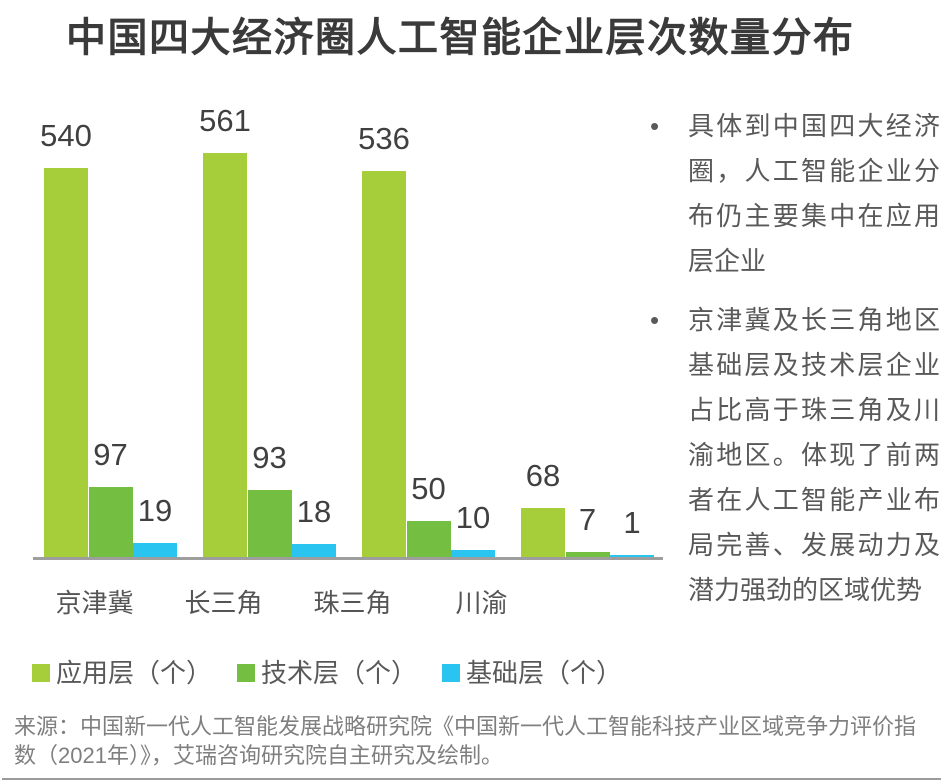 Image resolution: width=945 pixels, height=783 pixels. I want to click on chart-legend: 应用层（个） 技术层（个） 基础层（个）, so click(488, 673).